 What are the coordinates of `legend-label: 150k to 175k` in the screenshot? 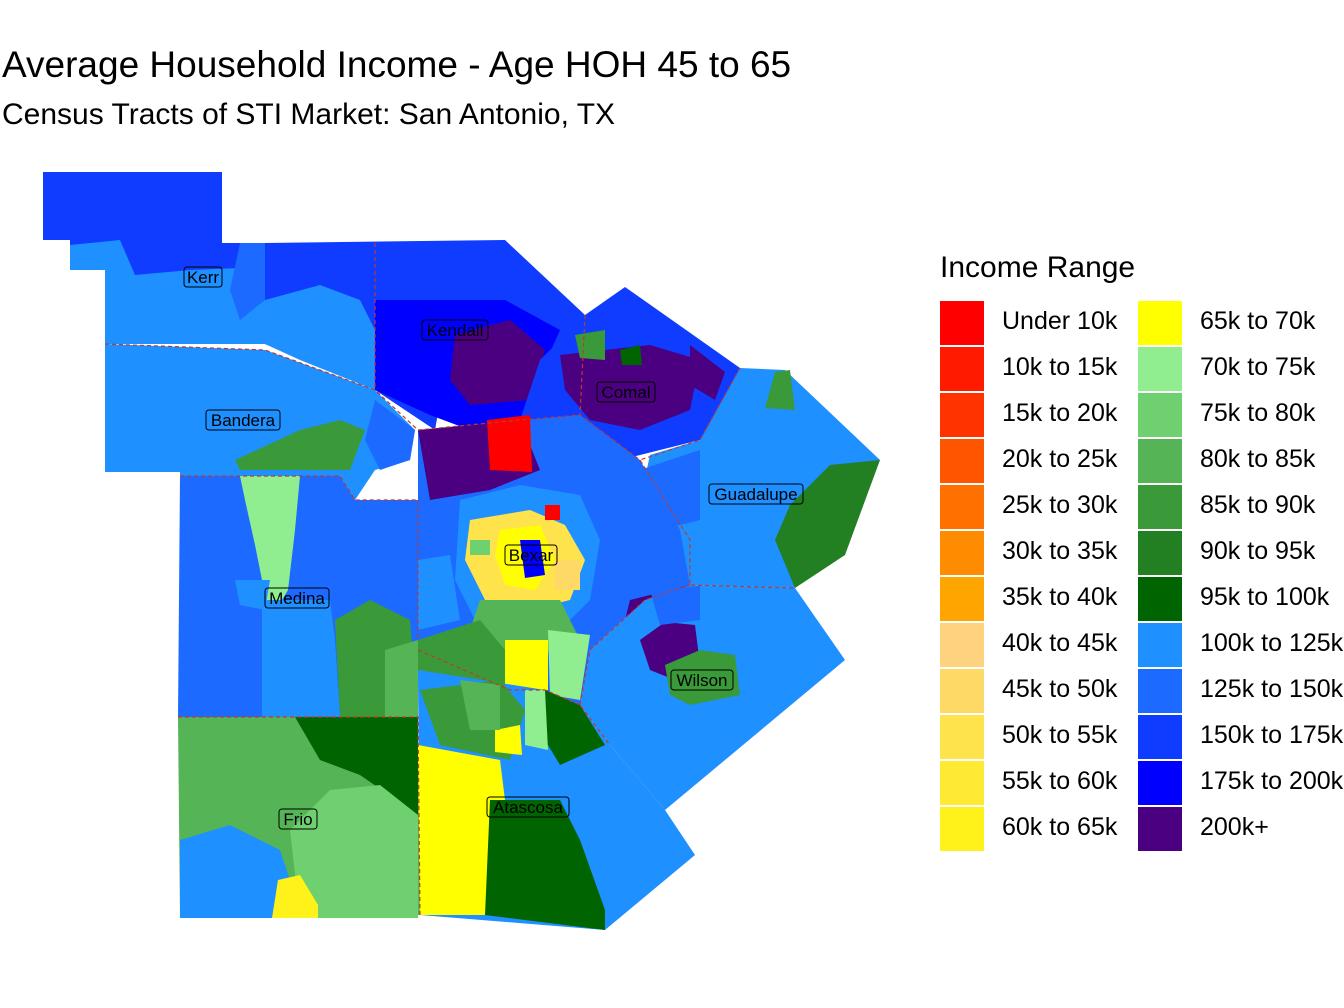 It's located at (1272, 735).